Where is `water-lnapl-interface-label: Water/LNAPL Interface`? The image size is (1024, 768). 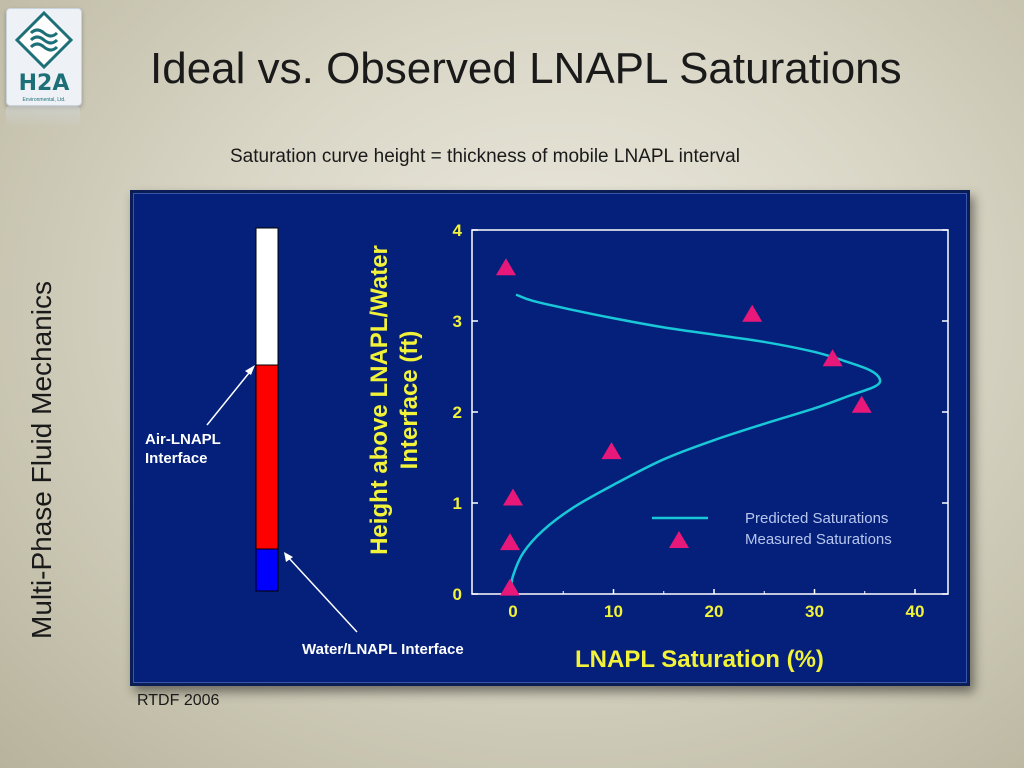
water-lnapl-interface-label: Water/LNAPL Interface is located at coordinates (383, 649).